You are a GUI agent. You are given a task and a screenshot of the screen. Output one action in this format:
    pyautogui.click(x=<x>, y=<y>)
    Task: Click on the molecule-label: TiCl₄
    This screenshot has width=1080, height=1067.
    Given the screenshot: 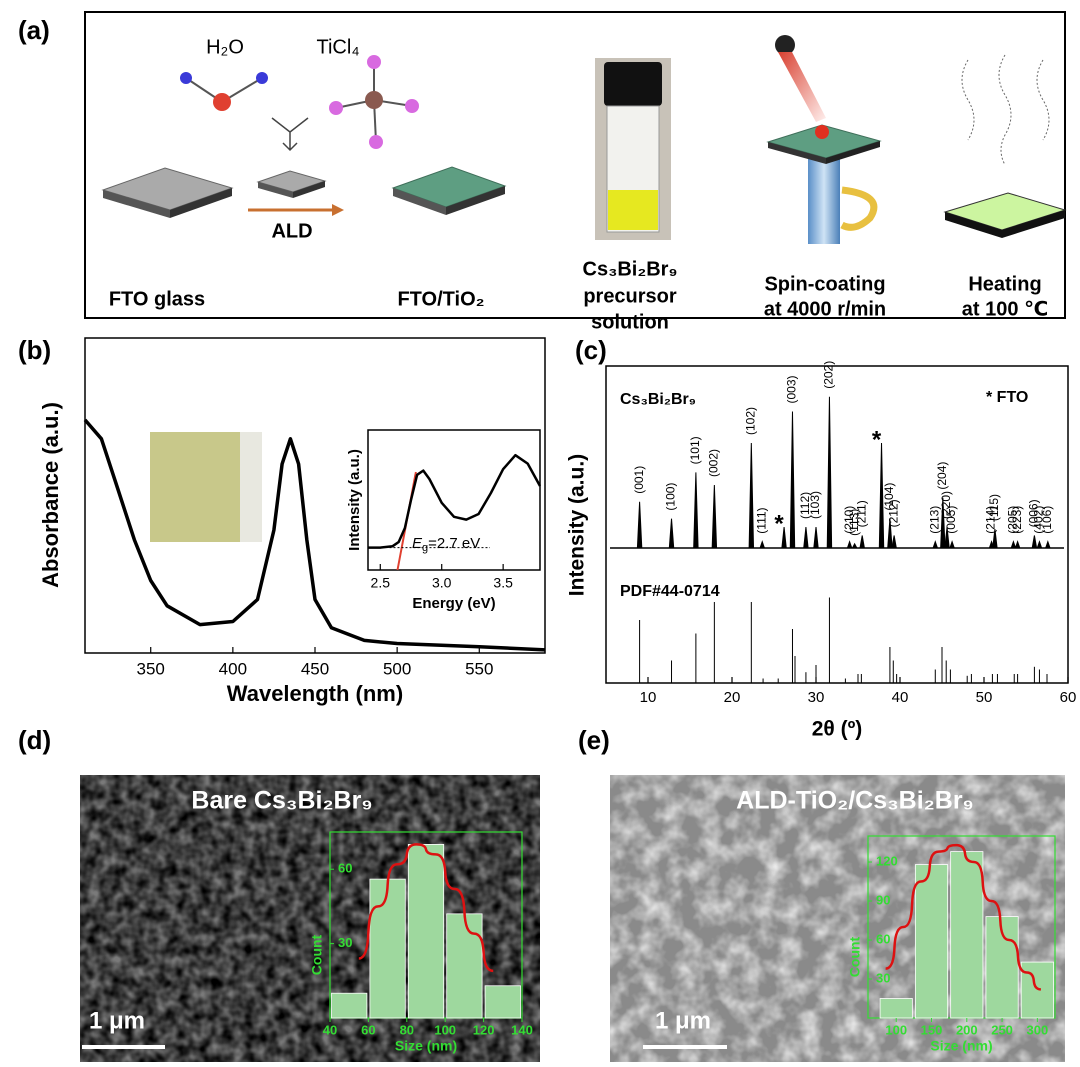 What is the action you would take?
    pyautogui.click(x=338, y=47)
    